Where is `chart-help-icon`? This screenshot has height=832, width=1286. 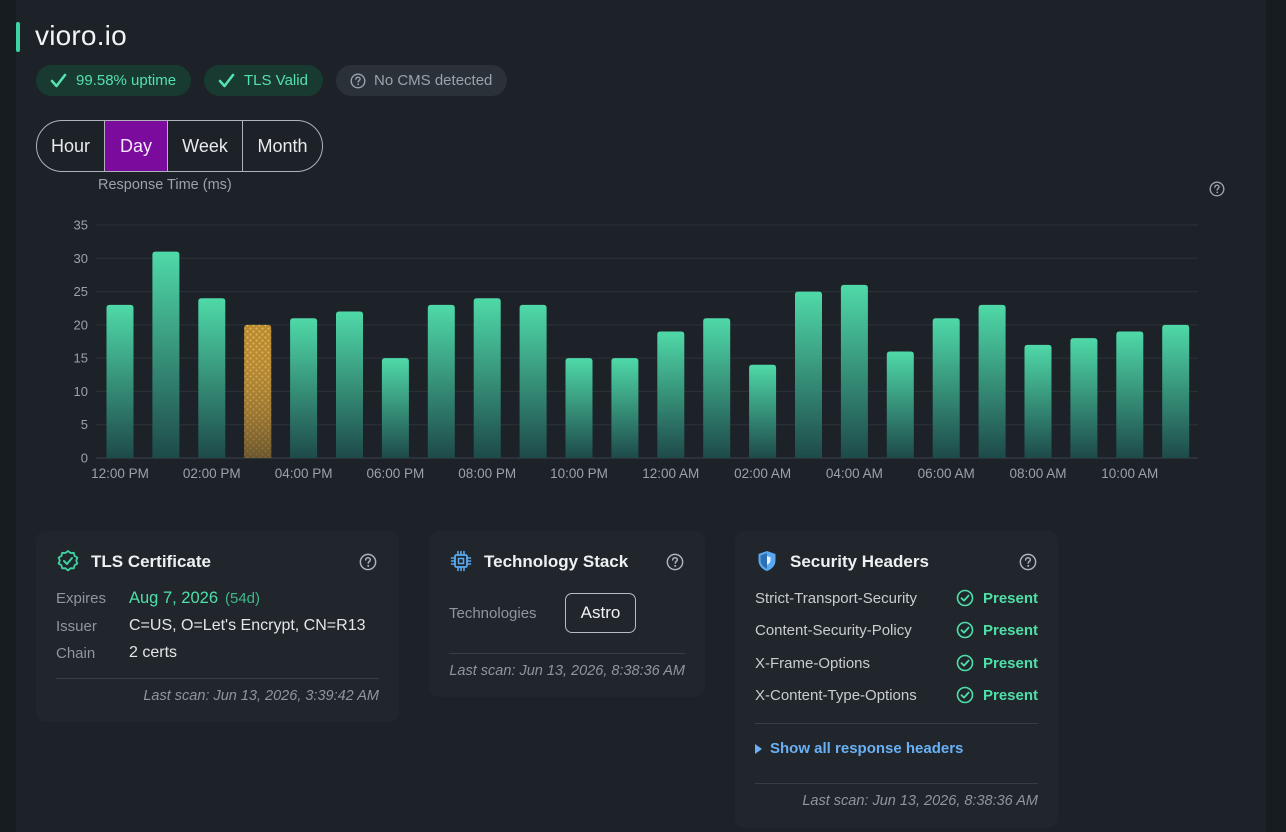 chart-help-icon is located at coordinates (1217, 189).